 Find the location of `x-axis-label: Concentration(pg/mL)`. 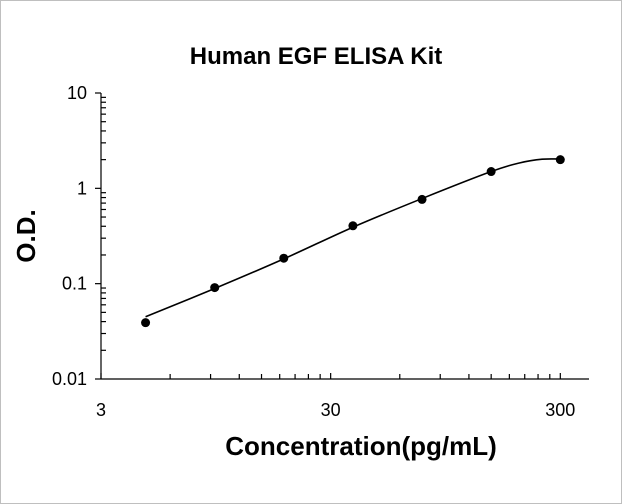

x-axis-label: Concentration(pg/mL) is located at coordinates (361, 446).